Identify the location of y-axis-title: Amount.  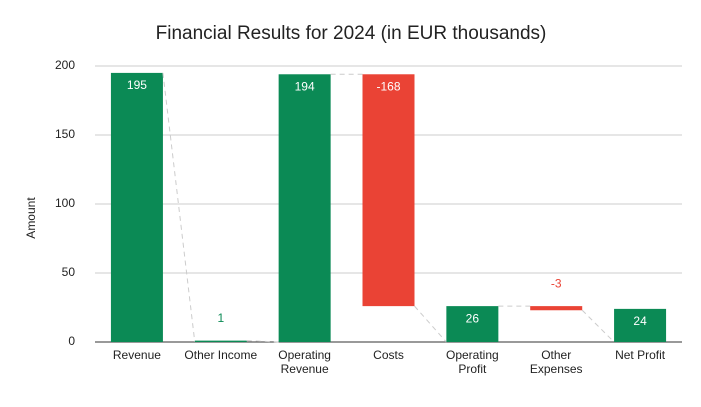
(31, 218).